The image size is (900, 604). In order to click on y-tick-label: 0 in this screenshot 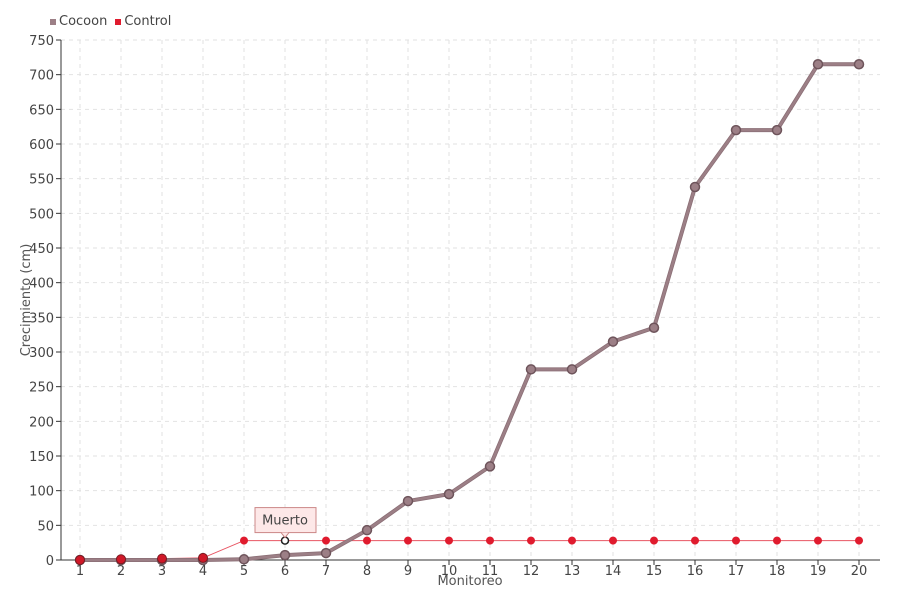, I will do `click(50, 561)`.